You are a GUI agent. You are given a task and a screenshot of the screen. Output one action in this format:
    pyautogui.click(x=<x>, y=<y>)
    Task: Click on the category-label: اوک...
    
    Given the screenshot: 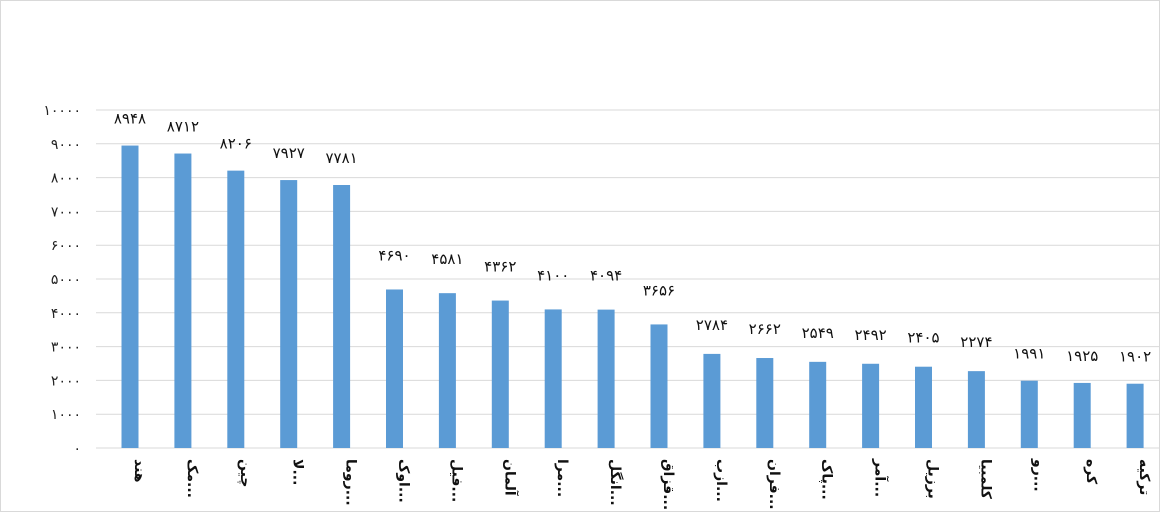 What is the action you would take?
    pyautogui.click(x=404, y=481)
    